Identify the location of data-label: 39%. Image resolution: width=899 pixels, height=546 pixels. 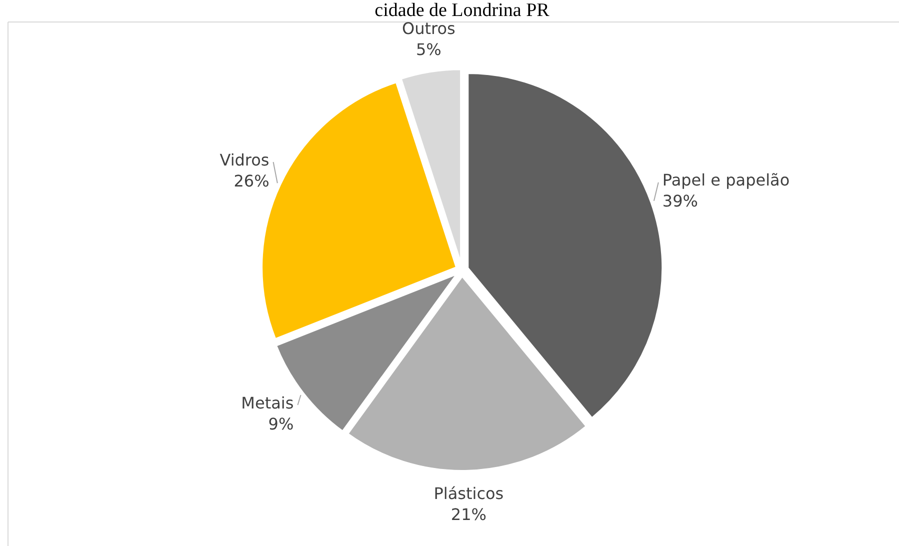
(680, 201).